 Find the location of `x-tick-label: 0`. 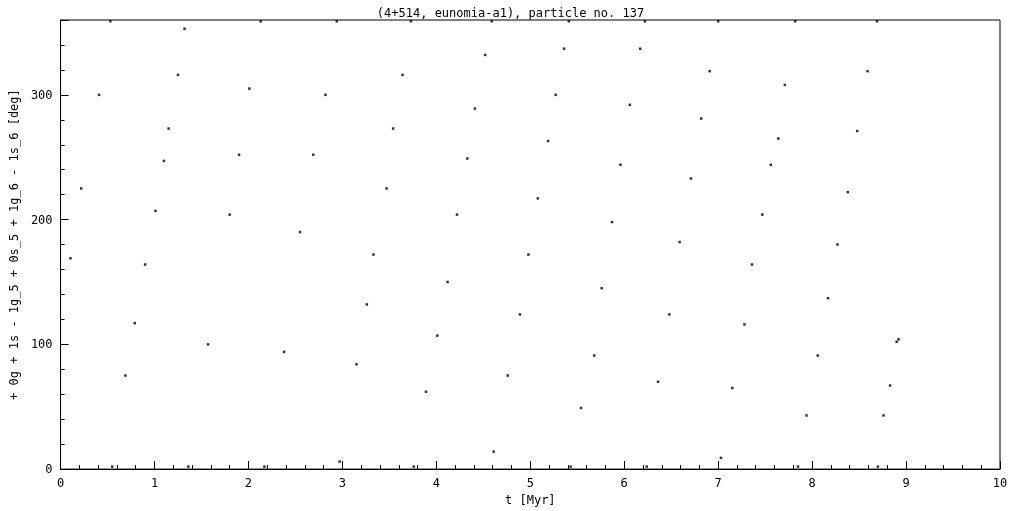

x-tick-label: 0 is located at coordinates (60, 483).